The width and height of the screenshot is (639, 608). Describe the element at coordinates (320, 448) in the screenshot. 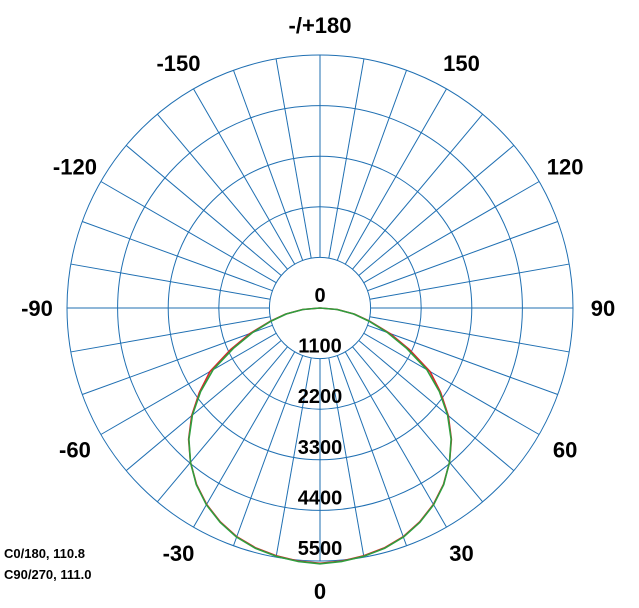

I see `radial-label: 3300` at that location.